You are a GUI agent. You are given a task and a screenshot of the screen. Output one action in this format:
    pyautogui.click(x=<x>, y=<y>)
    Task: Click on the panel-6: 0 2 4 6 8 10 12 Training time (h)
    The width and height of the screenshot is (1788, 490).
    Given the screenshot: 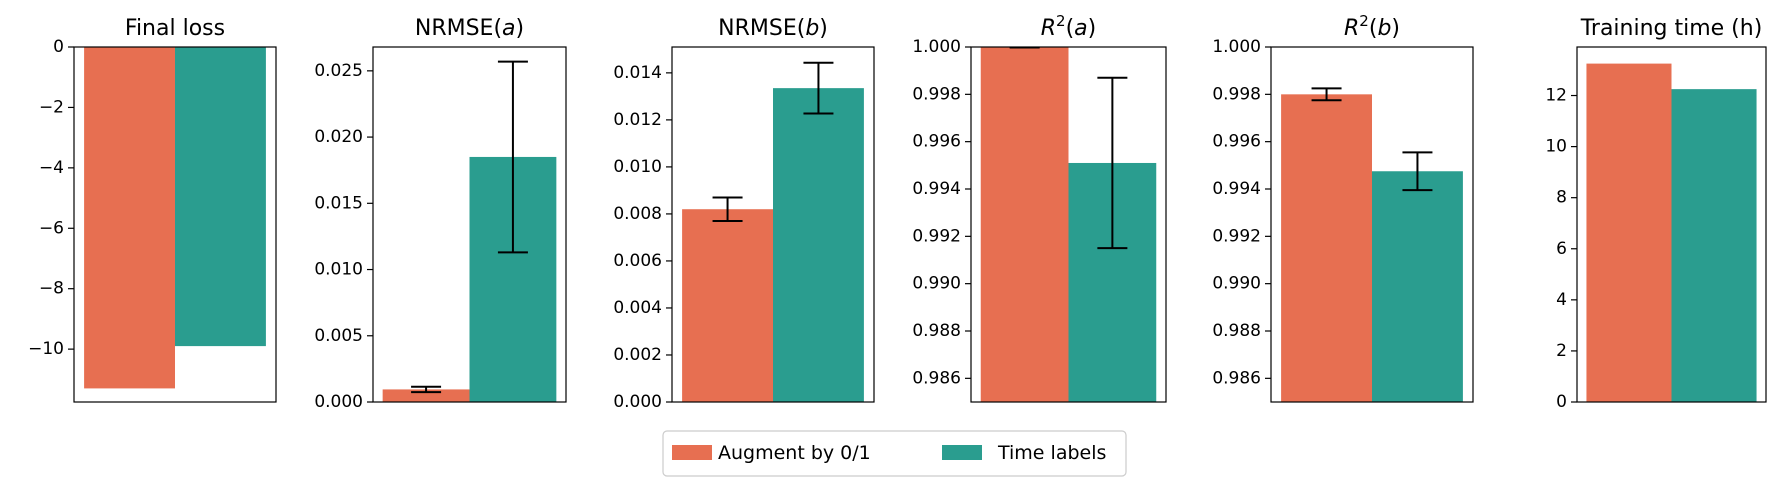 What is the action you would take?
    pyautogui.click(x=1656, y=214)
    